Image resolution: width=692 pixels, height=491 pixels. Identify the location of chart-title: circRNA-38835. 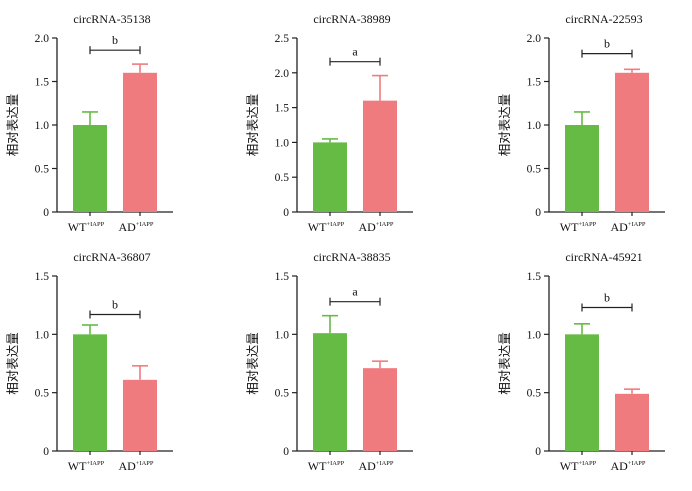
(351, 257).